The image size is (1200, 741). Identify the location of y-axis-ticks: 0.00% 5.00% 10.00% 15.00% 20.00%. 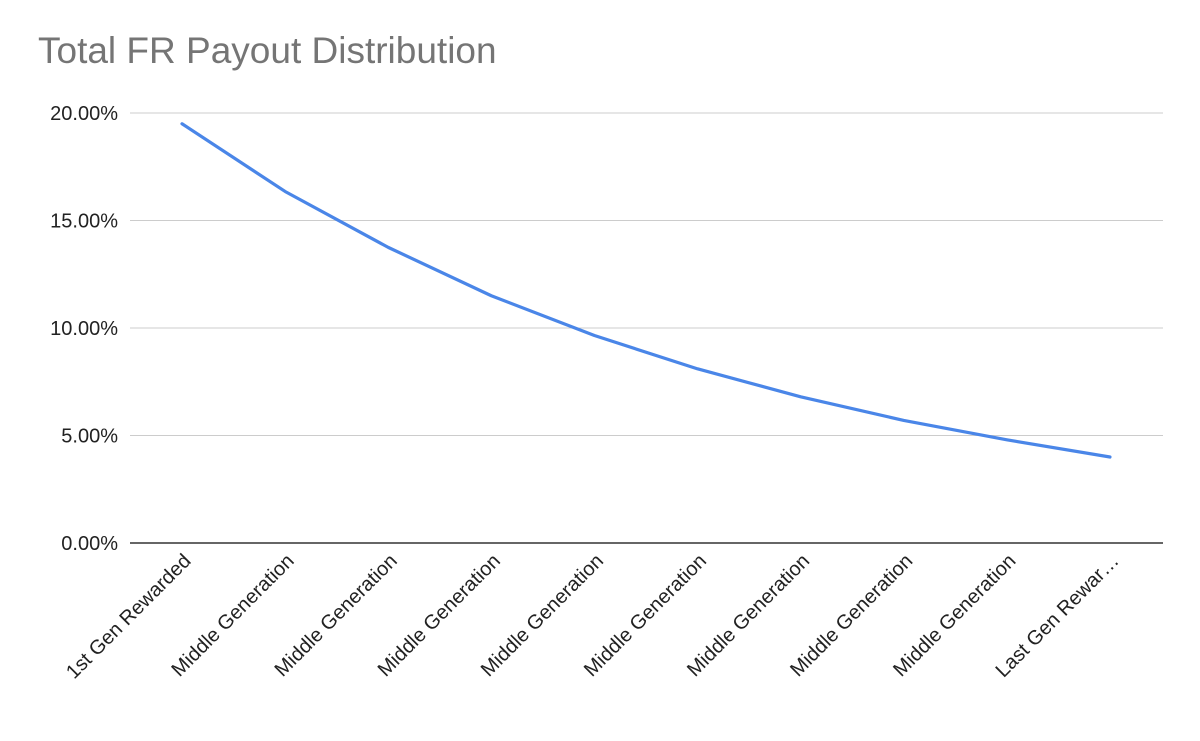
(84, 329).